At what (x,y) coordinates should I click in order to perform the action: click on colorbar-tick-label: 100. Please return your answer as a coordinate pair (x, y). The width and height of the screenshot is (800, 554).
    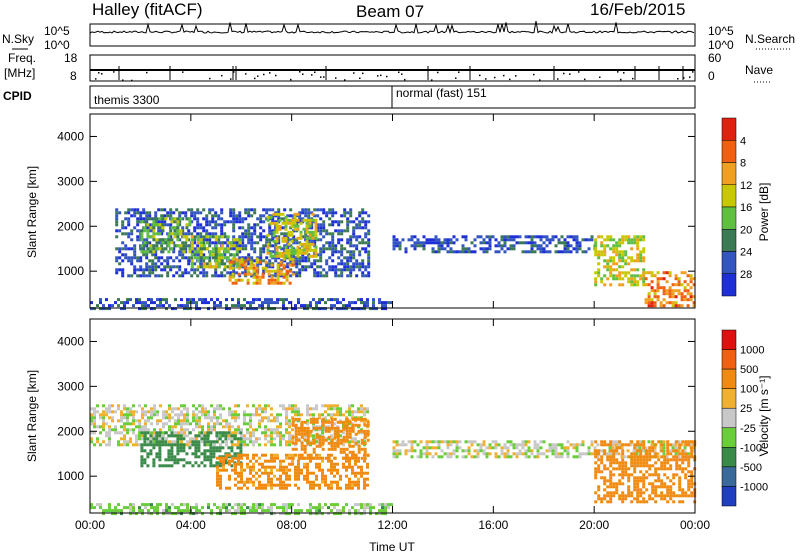
    Looking at the image, I should click on (749, 390).